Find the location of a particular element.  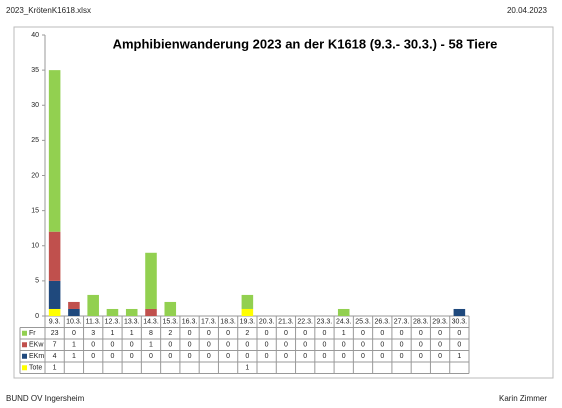

x-tick-label: 12.3. is located at coordinates (113, 322).